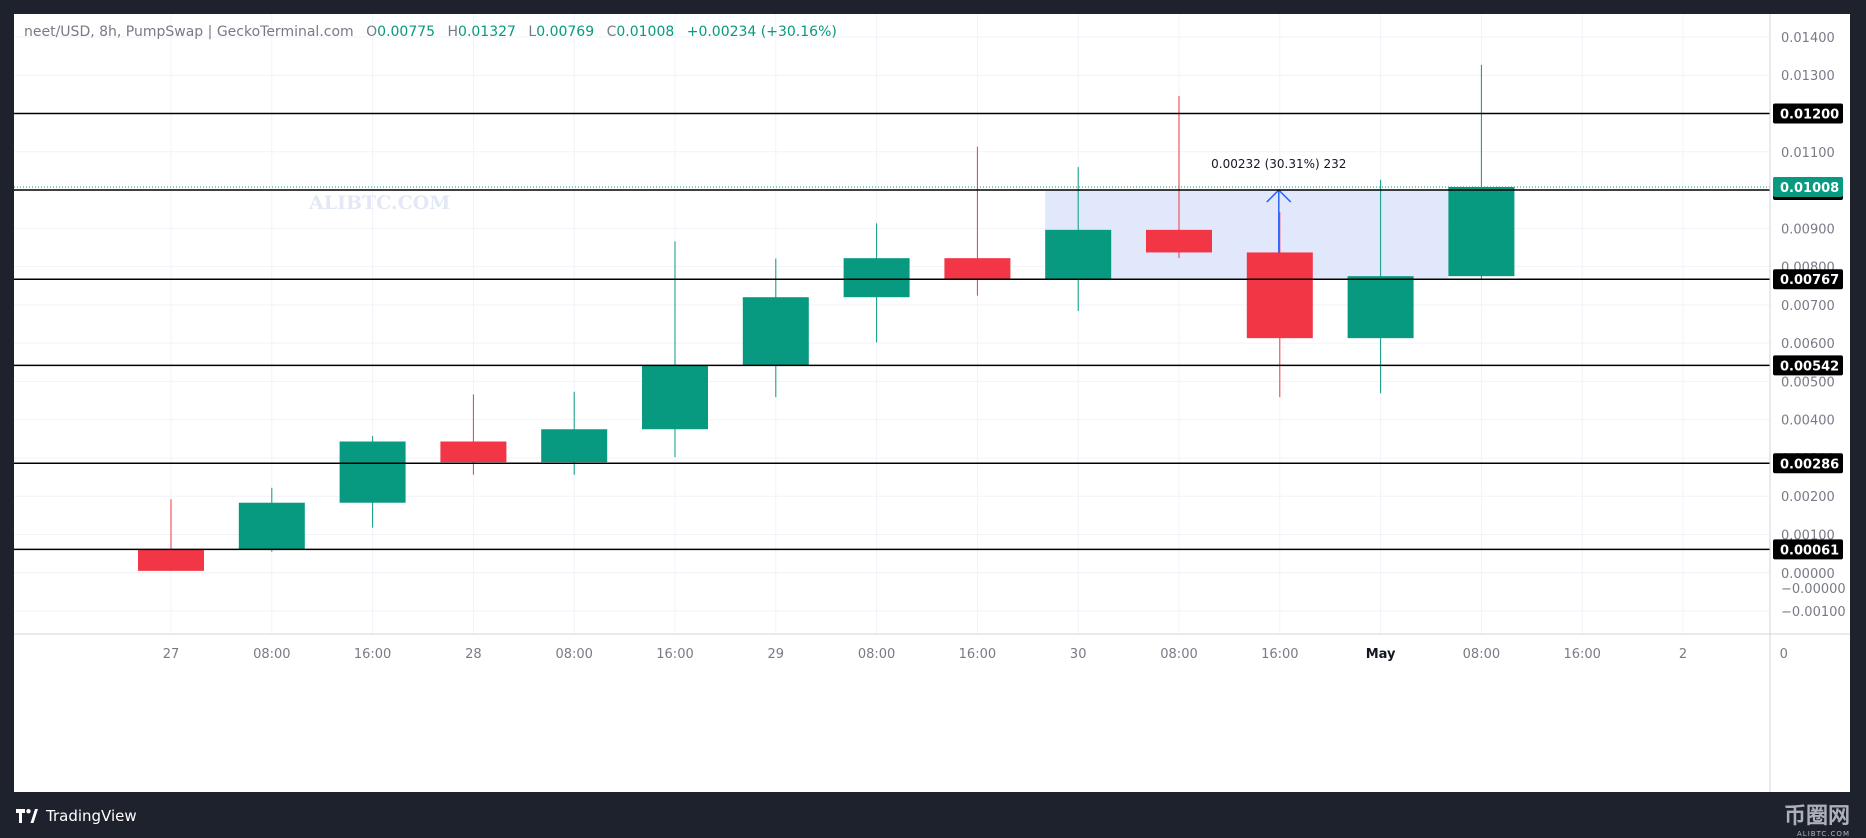 The image size is (1866, 838). I want to click on level-badge: 0.01200, so click(1808, 113).